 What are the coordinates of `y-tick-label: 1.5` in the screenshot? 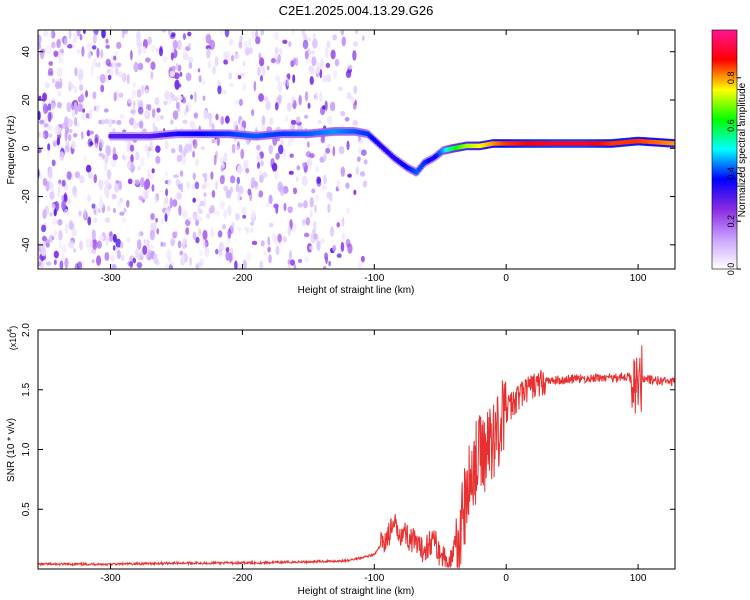 It's located at (26, 389).